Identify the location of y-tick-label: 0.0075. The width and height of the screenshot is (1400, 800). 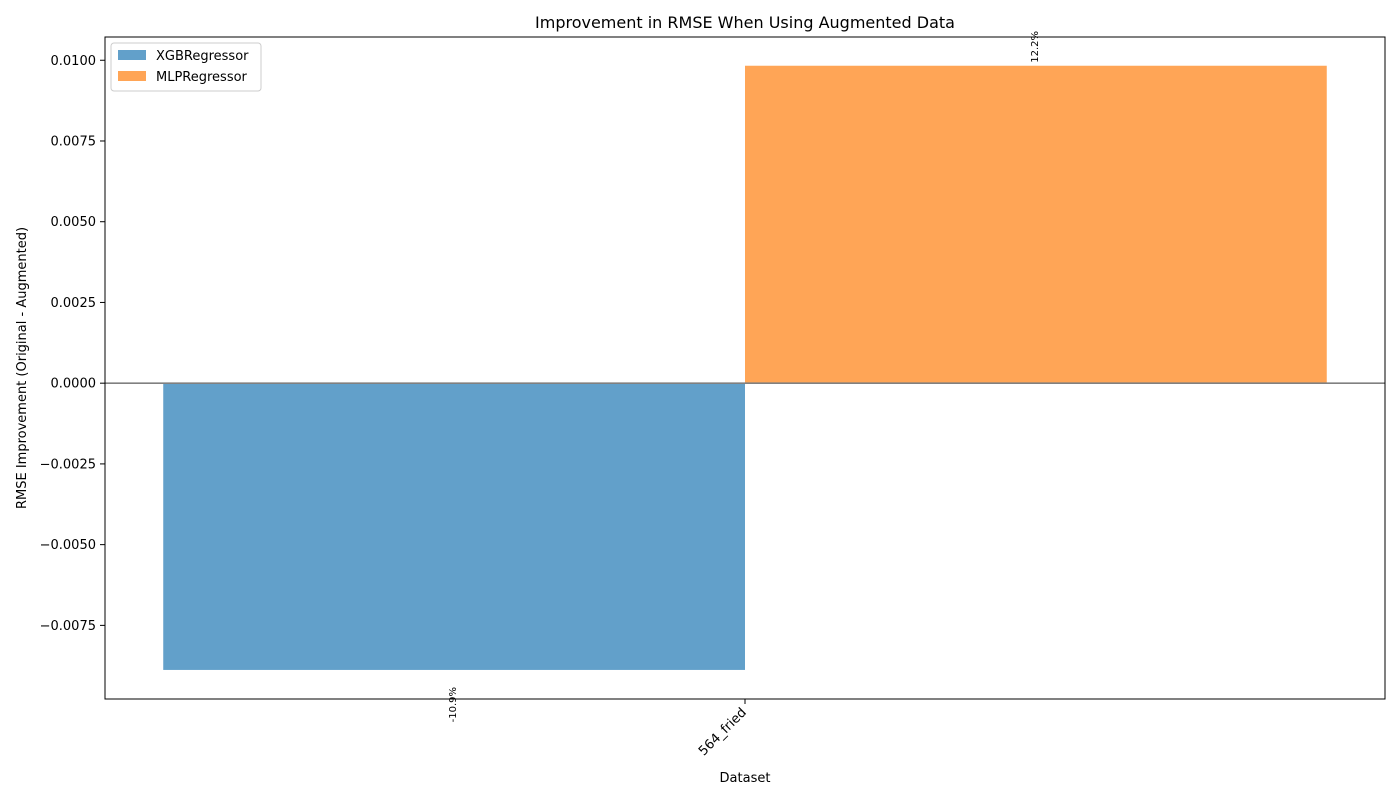
(74, 141).